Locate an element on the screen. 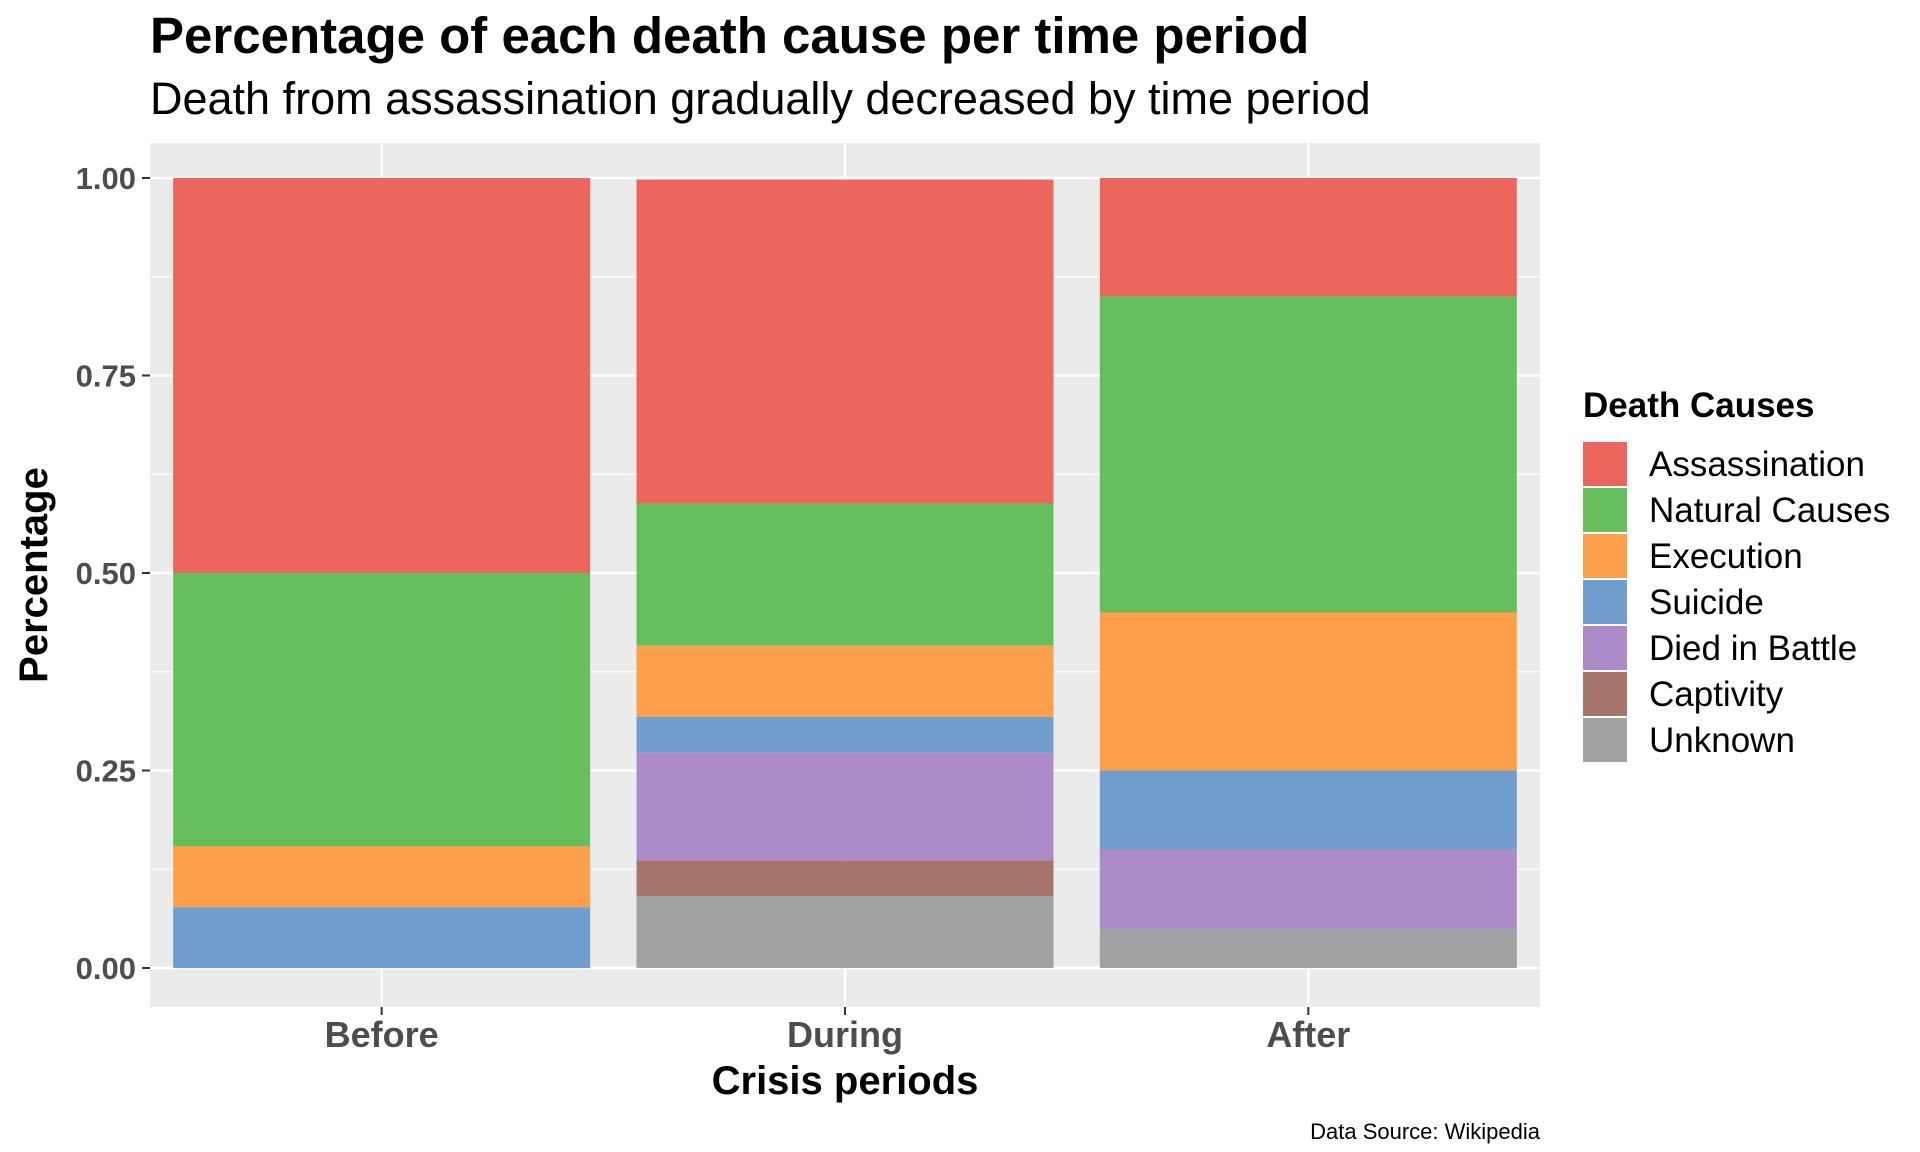  bar-segment-execution-after is located at coordinates (1308, 691).